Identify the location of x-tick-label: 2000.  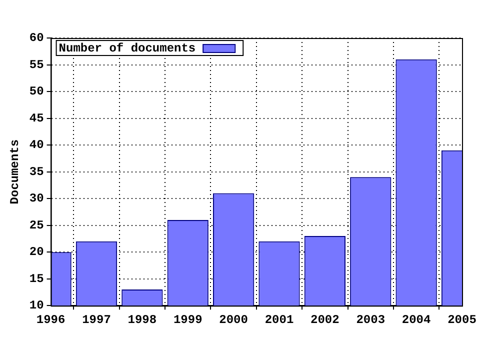
(233, 319).